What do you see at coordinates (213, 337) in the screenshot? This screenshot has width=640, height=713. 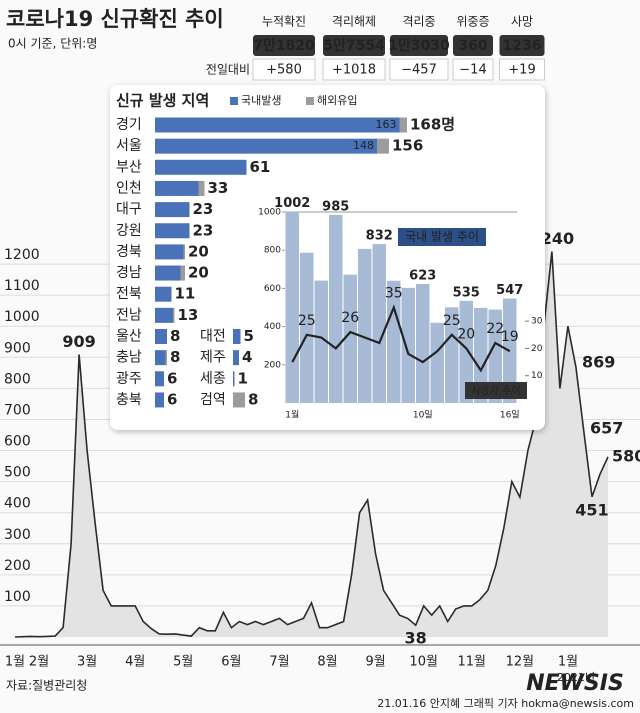 I see `category-label: 대전` at bounding box center [213, 337].